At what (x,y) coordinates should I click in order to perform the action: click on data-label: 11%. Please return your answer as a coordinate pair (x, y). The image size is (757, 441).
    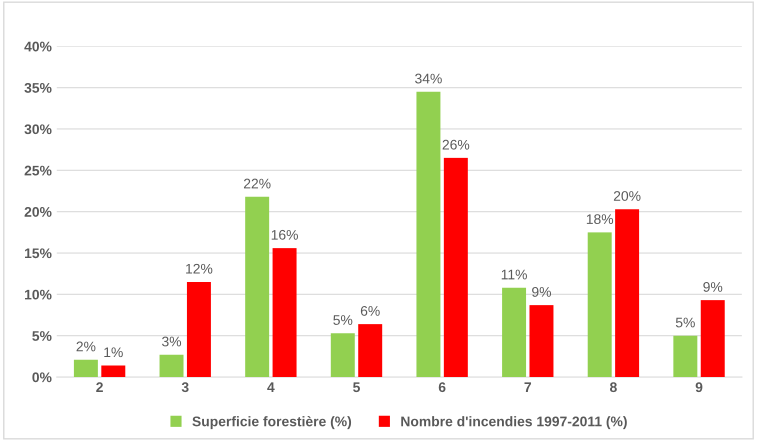
    Looking at the image, I should click on (514, 275).